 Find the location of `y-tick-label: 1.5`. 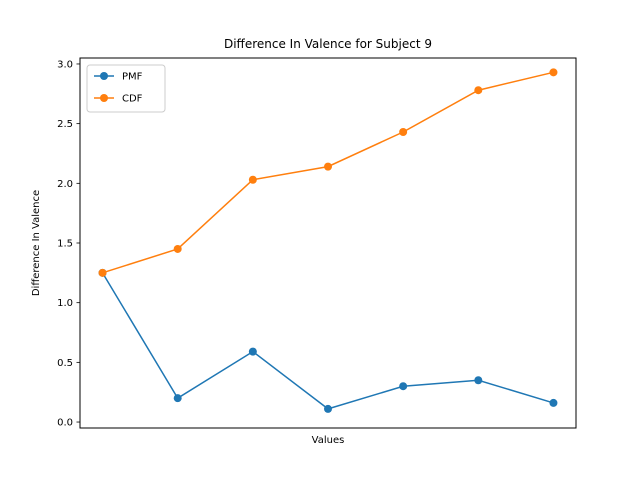

y-tick-label: 1.5 is located at coordinates (65, 244).